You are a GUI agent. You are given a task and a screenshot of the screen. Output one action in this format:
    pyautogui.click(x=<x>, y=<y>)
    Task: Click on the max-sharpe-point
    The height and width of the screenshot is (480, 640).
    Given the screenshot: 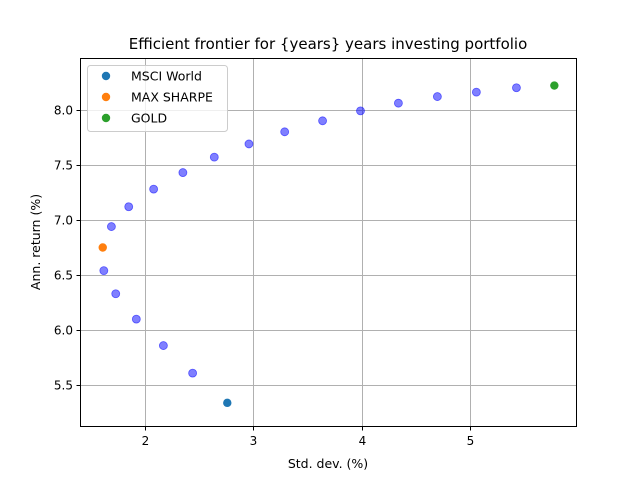 What is the action you would take?
    pyautogui.click(x=102, y=247)
    